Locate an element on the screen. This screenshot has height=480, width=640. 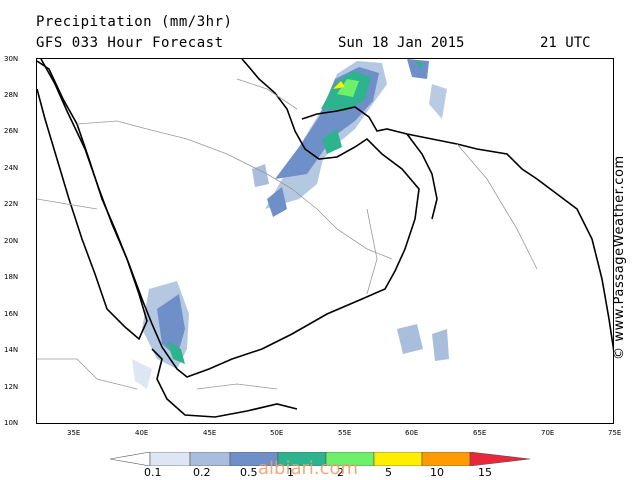
lat-label: 22N is located at coordinates (11, 204).